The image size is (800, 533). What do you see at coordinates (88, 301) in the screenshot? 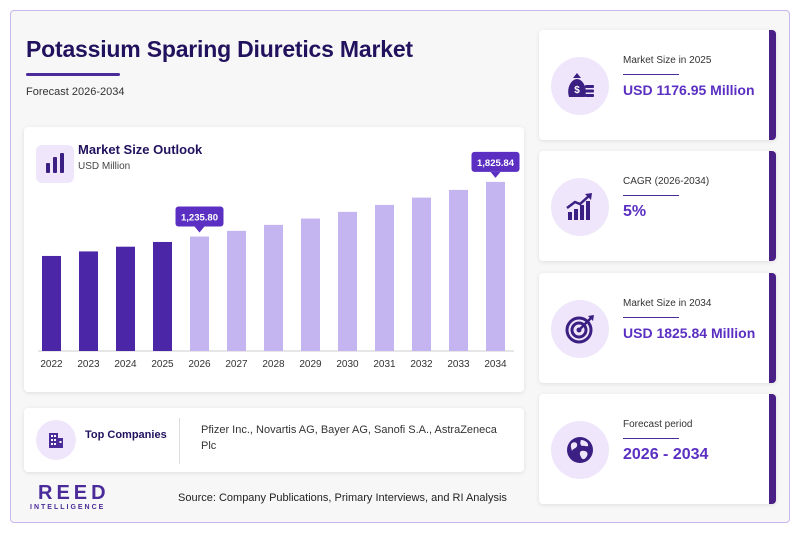
I see `bar-2023` at bounding box center [88, 301].